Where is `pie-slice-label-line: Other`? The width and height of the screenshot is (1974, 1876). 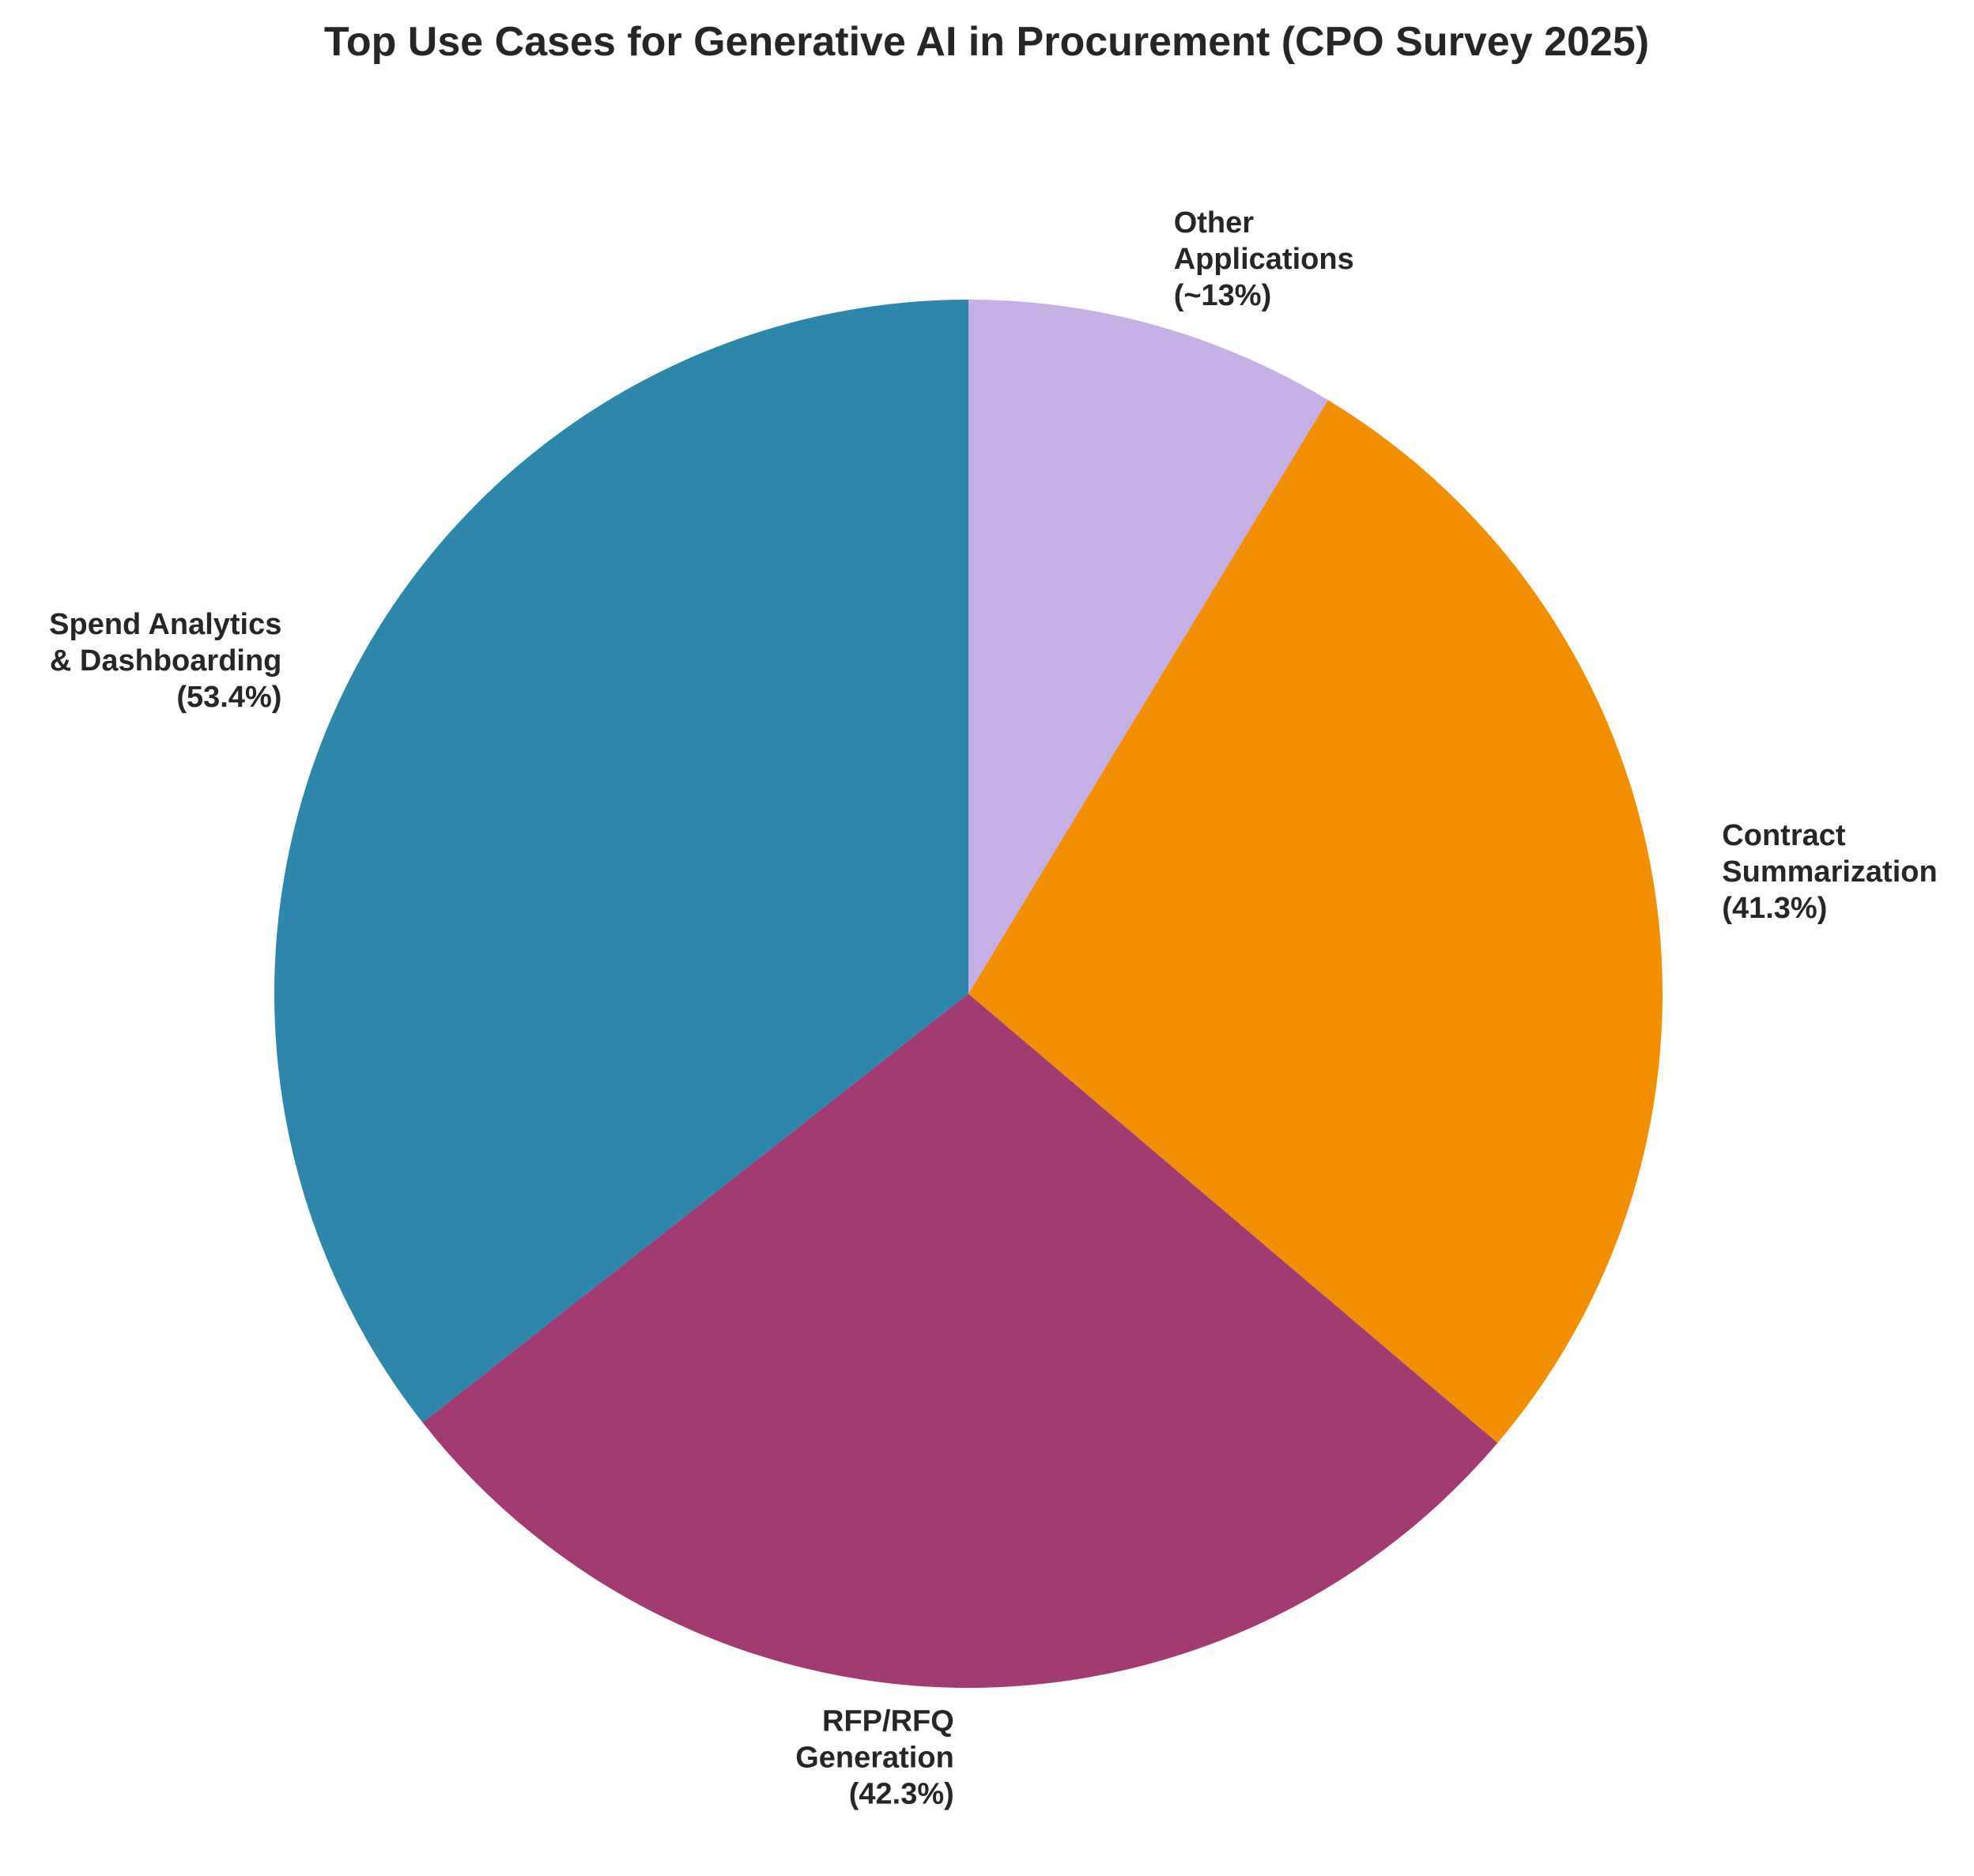
pie-slice-label-line: Other is located at coordinates (1214, 223).